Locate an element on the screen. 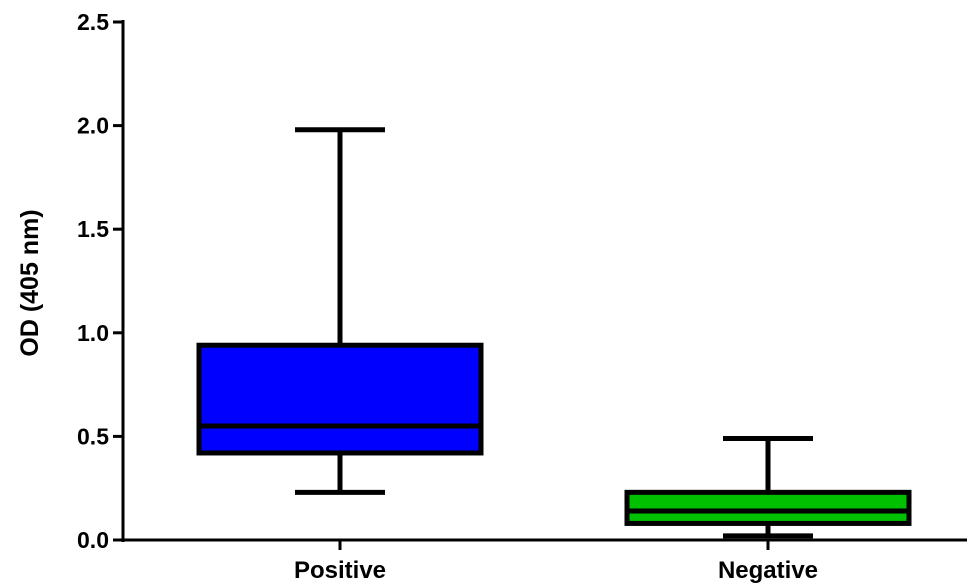  y-tick-label: 1.5 is located at coordinates (93, 229).